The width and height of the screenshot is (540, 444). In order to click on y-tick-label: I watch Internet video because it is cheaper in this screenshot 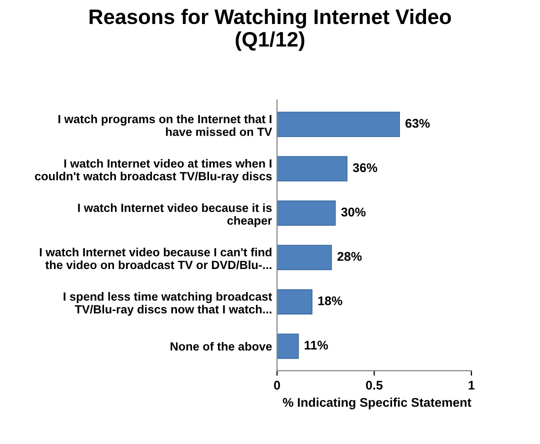, I will do `click(175, 215)`.